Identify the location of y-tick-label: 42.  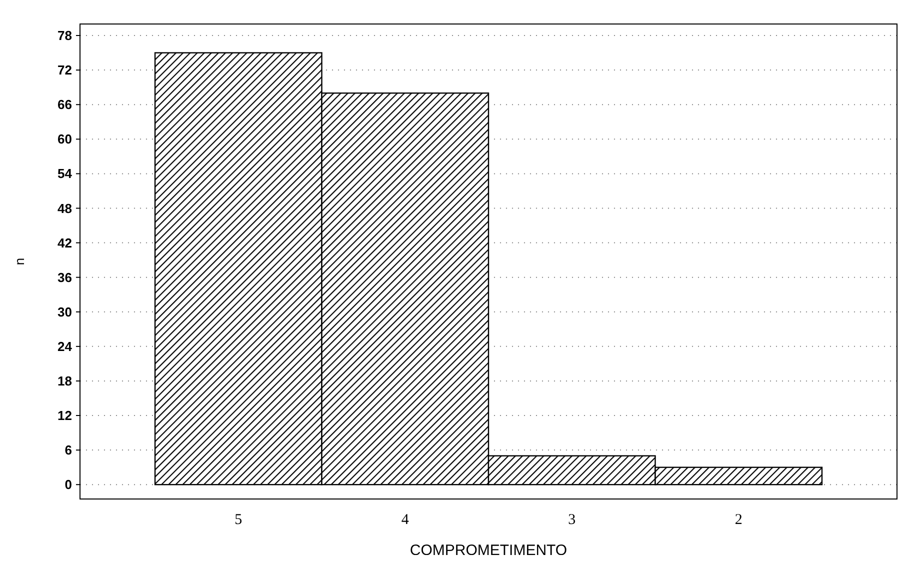
(65, 242).